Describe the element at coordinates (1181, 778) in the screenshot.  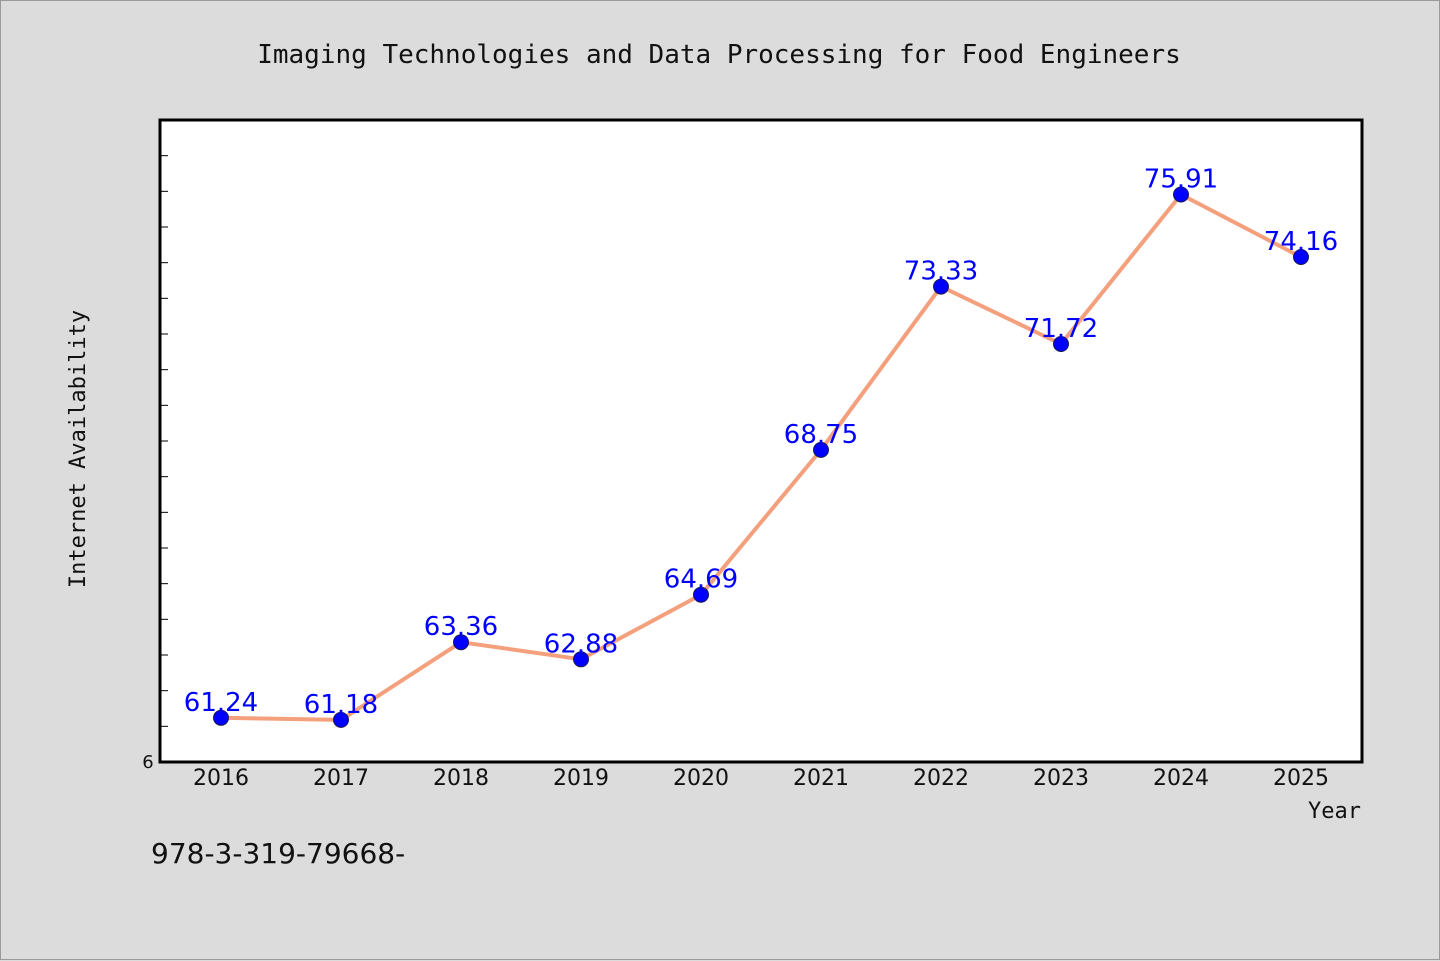
I see `x-tick-label: 2024` at that location.